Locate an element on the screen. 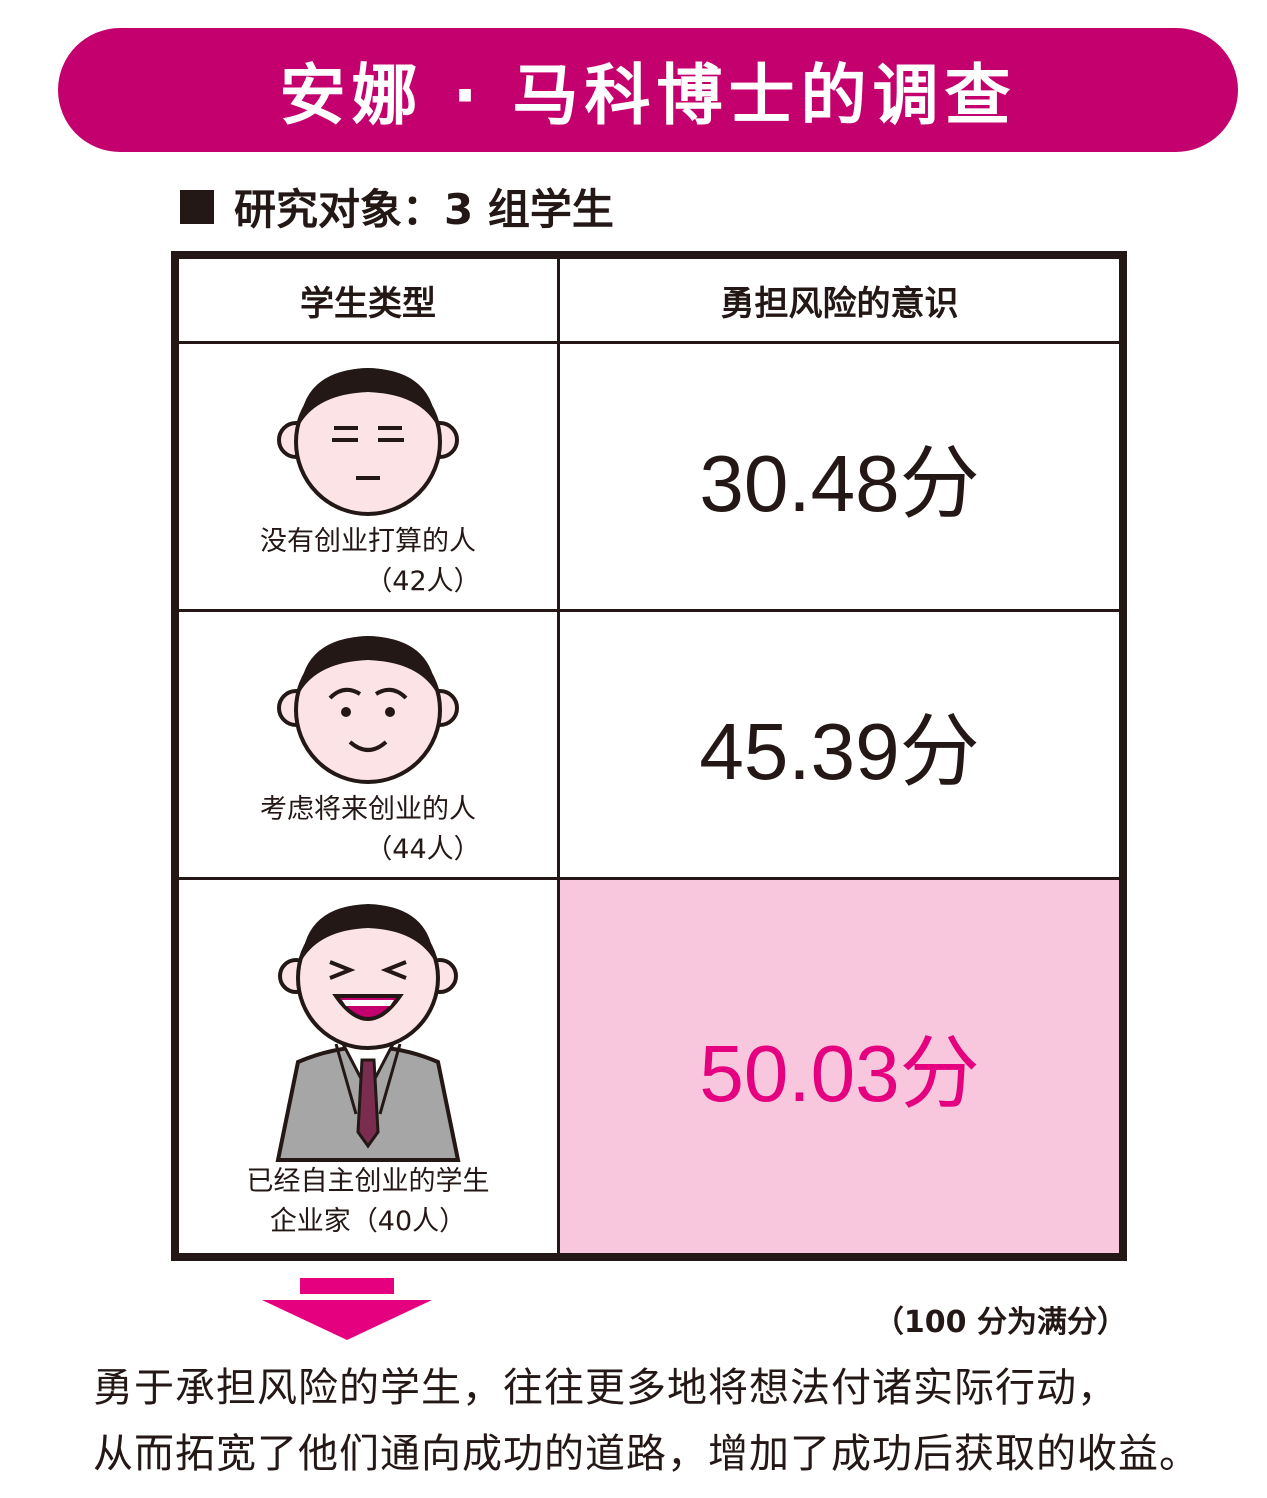 The image size is (1267, 1498). score-cell-highlighted: 50.03分 is located at coordinates (841, 1068).